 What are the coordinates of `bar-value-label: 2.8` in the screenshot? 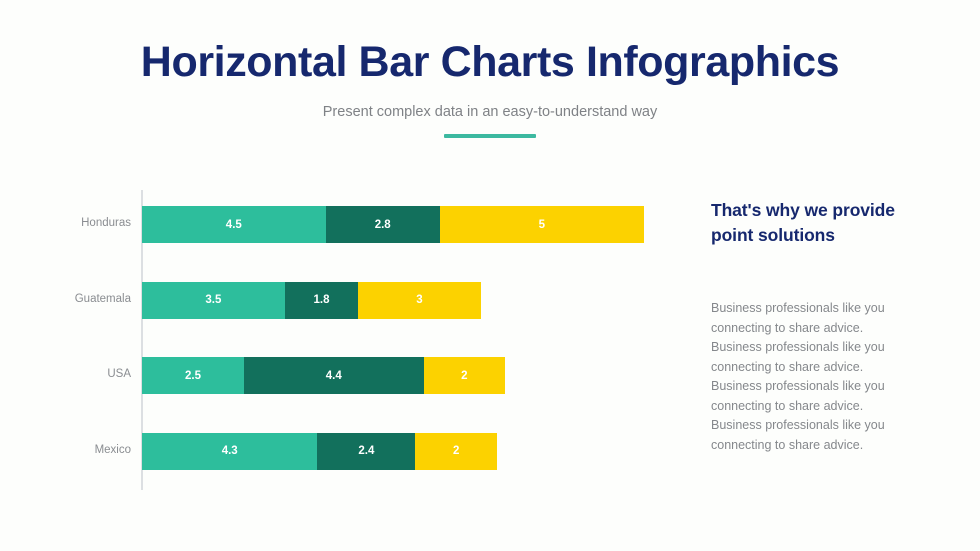 It's located at (382, 224).